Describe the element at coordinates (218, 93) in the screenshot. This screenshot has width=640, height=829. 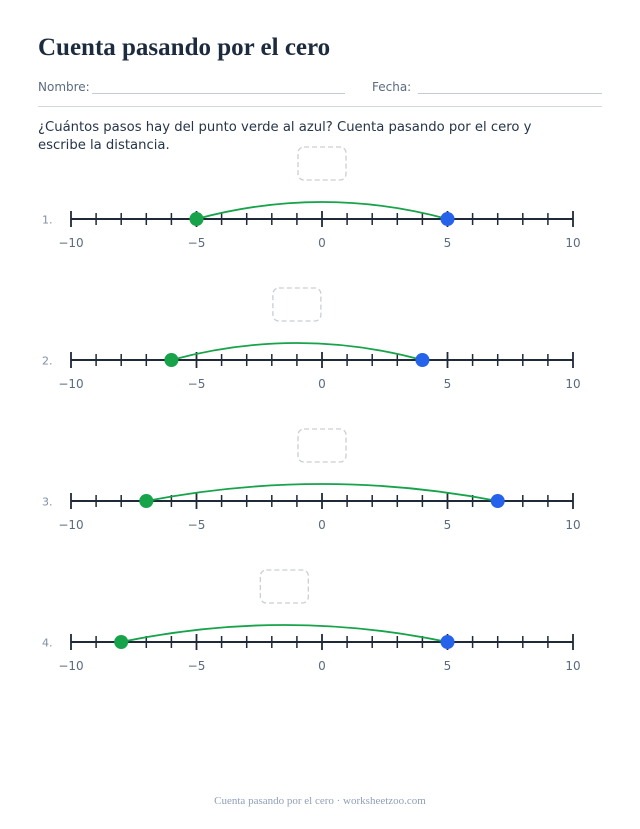
I see `name-field` at that location.